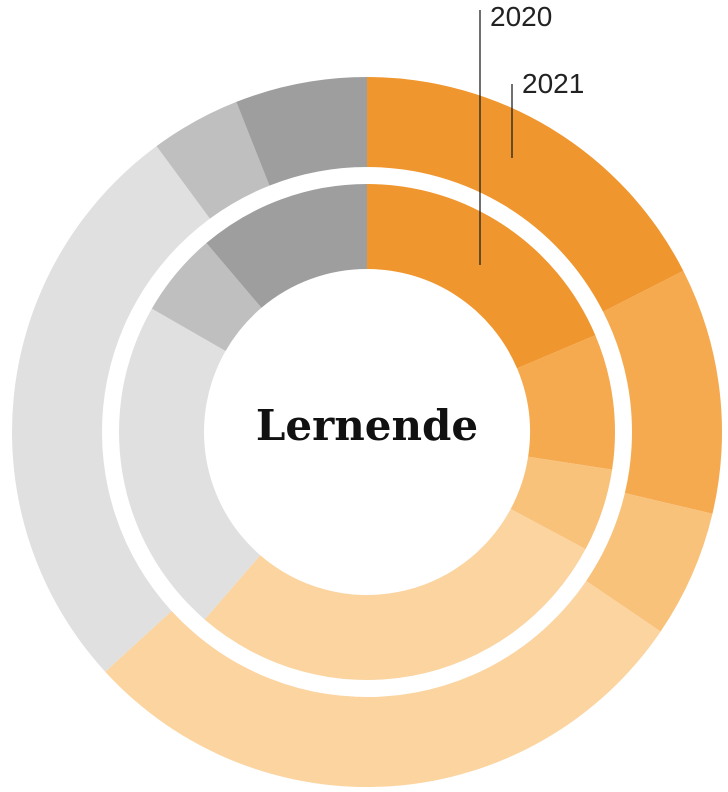  I want to click on series-label: 2020, so click(521, 16).